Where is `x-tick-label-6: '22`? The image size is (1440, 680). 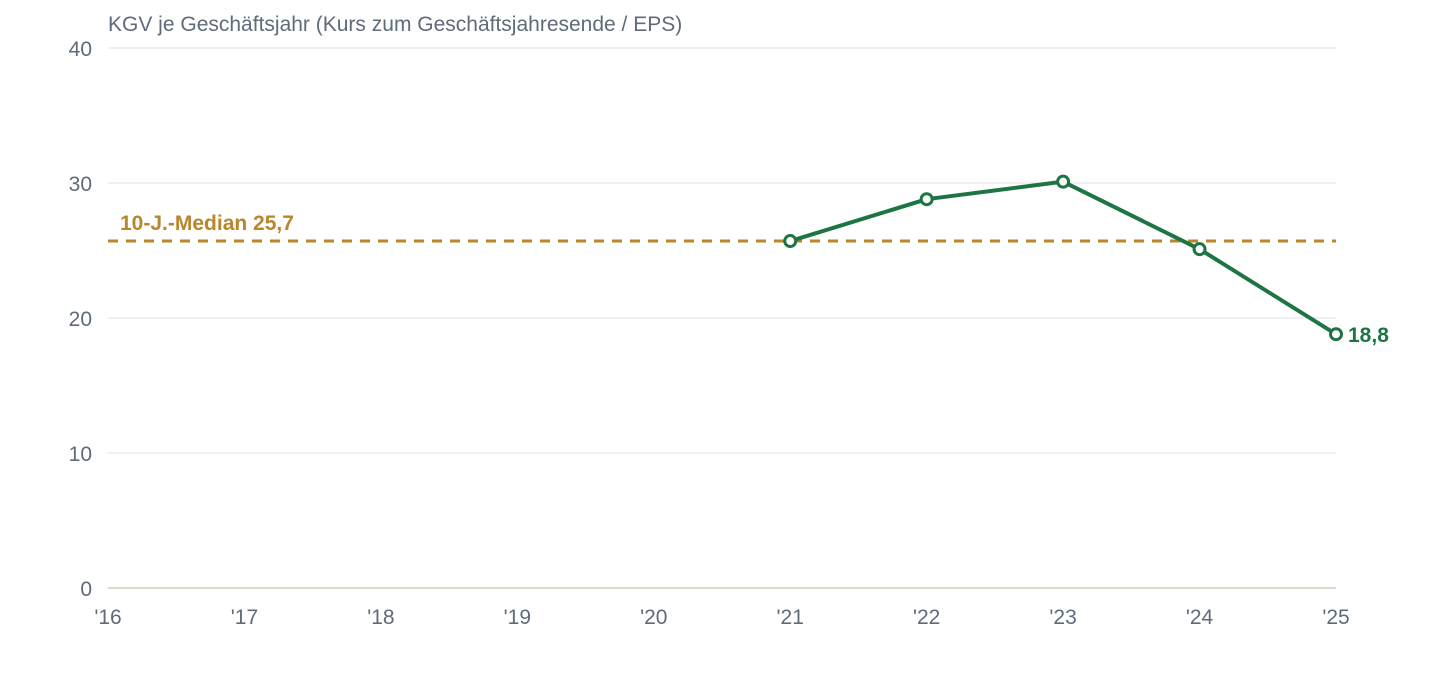 x-tick-label-6: '22 is located at coordinates (926, 617).